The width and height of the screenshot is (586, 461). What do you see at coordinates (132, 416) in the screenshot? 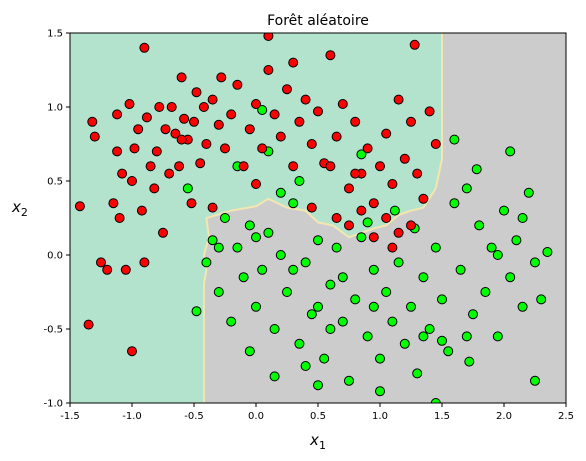
I see `x-tick-label: -1.0` at bounding box center [132, 416].